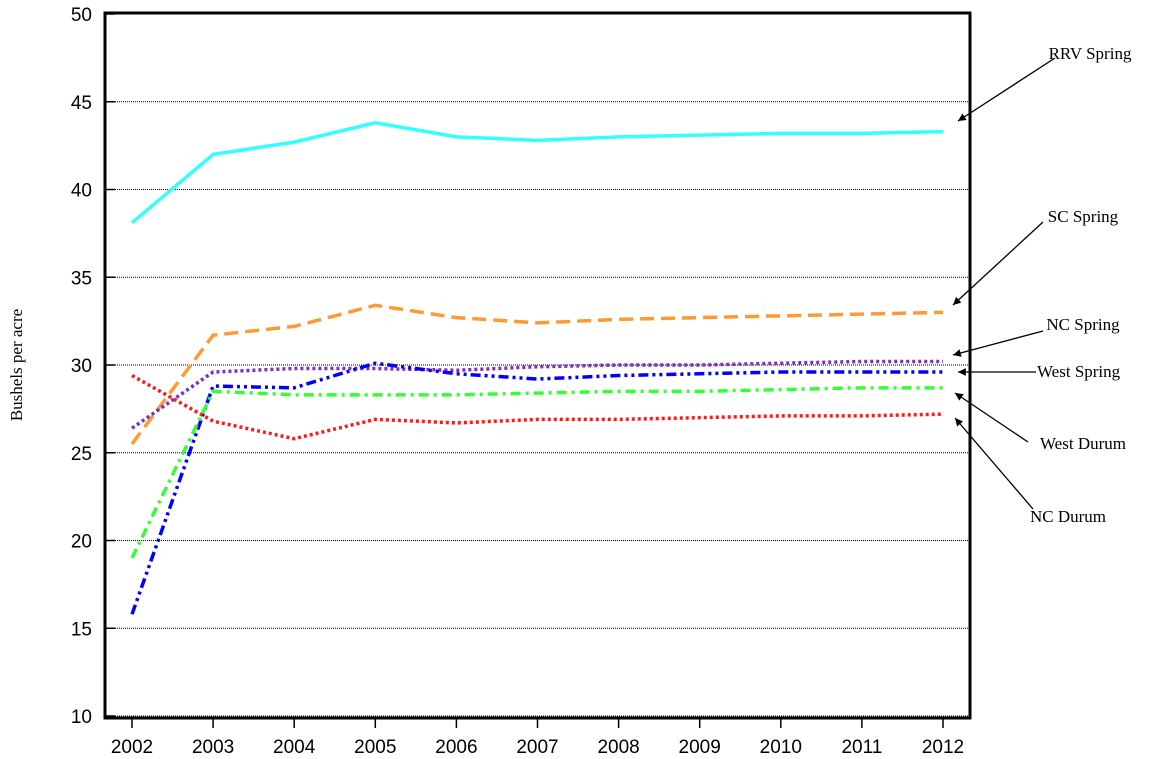 This screenshot has width=1156, height=759. Describe the element at coordinates (81, 278) in the screenshot. I see `y-tick-label: 35` at that location.